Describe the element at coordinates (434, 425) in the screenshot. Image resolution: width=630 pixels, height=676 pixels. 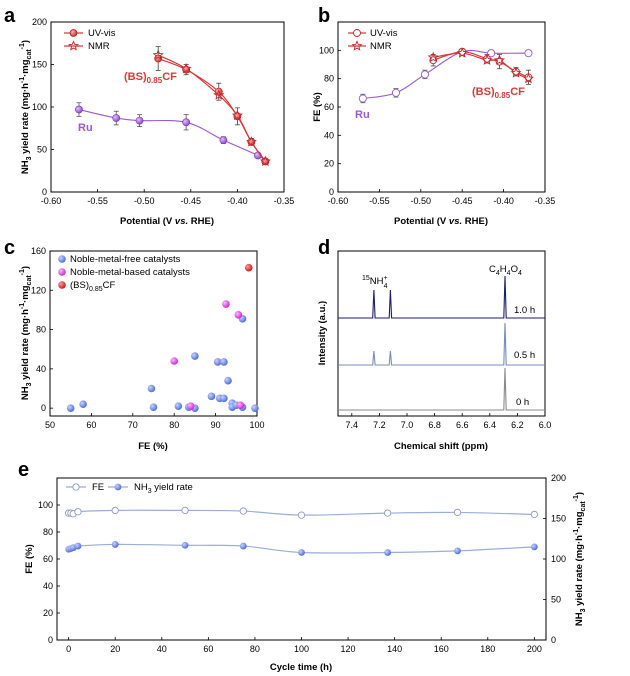
I see `x-tick-label: 6.8` at that location.